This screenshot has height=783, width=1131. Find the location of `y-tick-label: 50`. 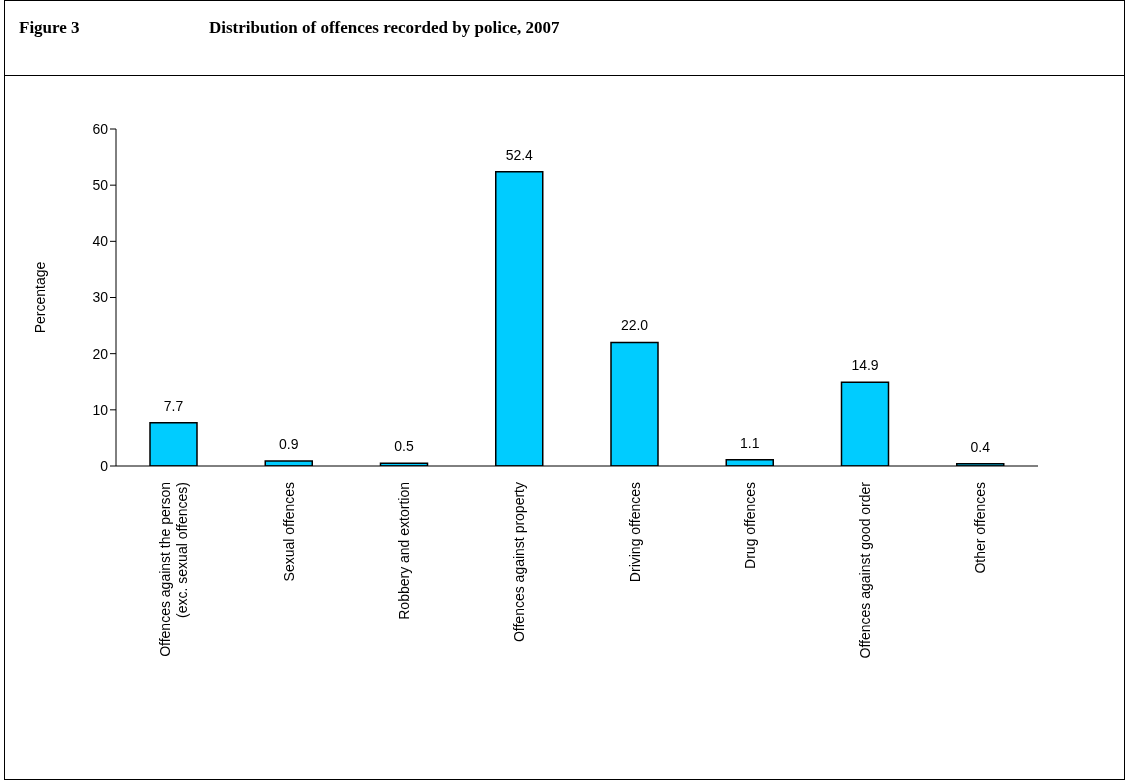

y-tick-label: 50 is located at coordinates (100, 185).